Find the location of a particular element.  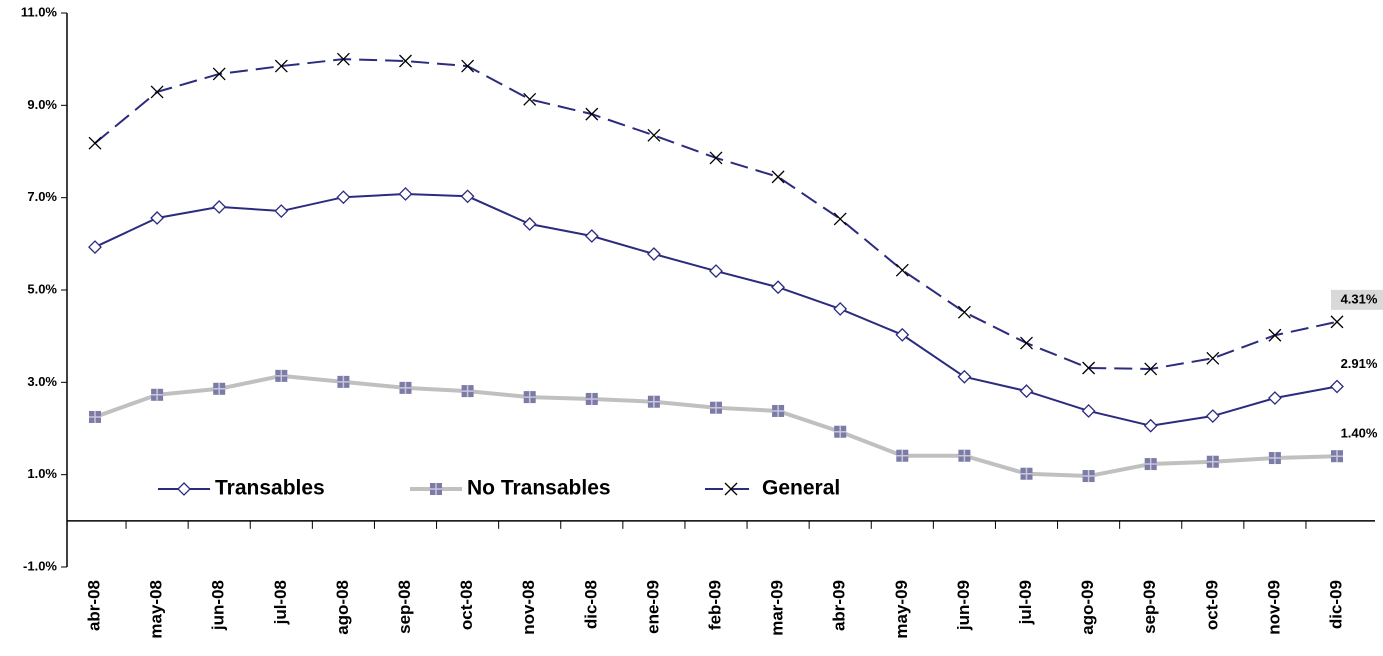

legend-item: Transables is located at coordinates (241, 488).